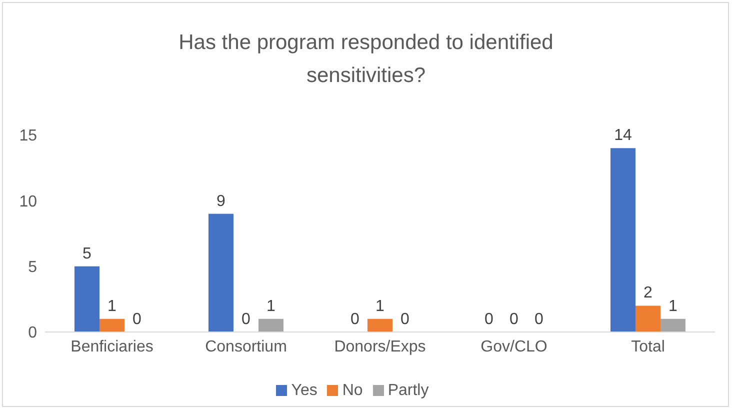 Image resolution: width=733 pixels, height=411 pixels. Describe the element at coordinates (648, 293) in the screenshot. I see `data-label: 2` at that location.